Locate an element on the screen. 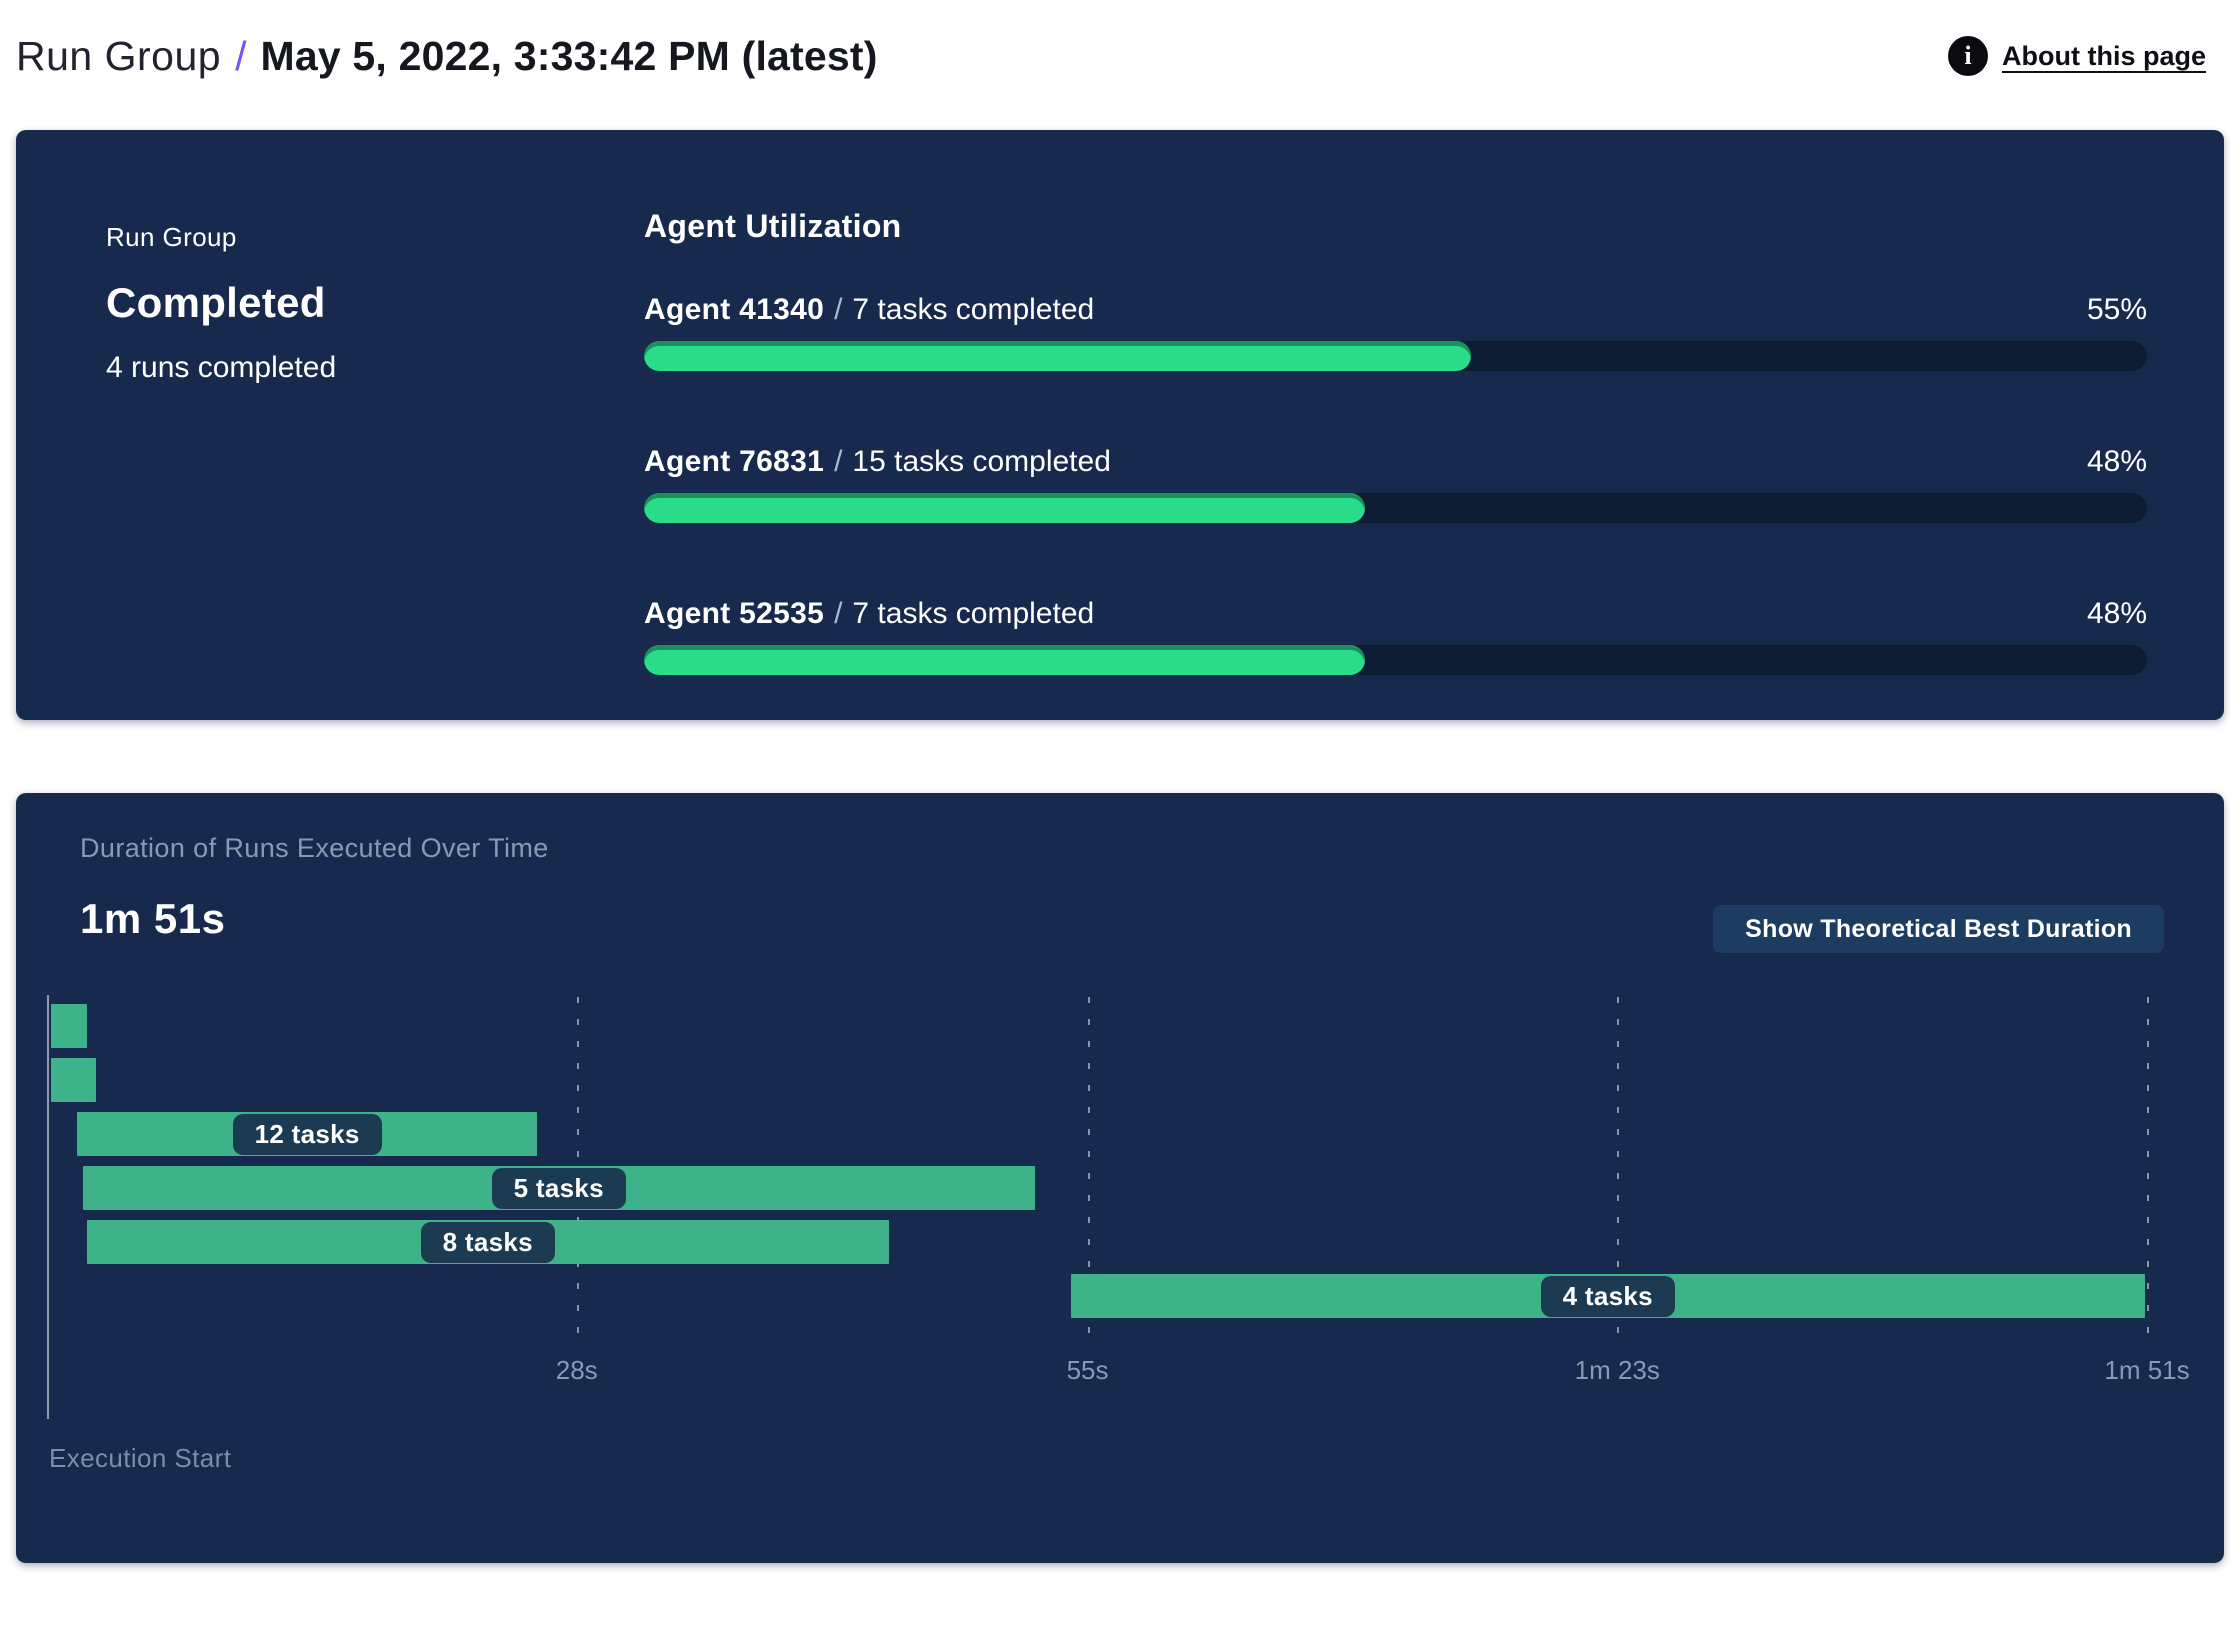 The width and height of the screenshot is (2240, 1626). show-theoretical-best-duration-button: Show Theoretical Best Duration is located at coordinates (1938, 929).